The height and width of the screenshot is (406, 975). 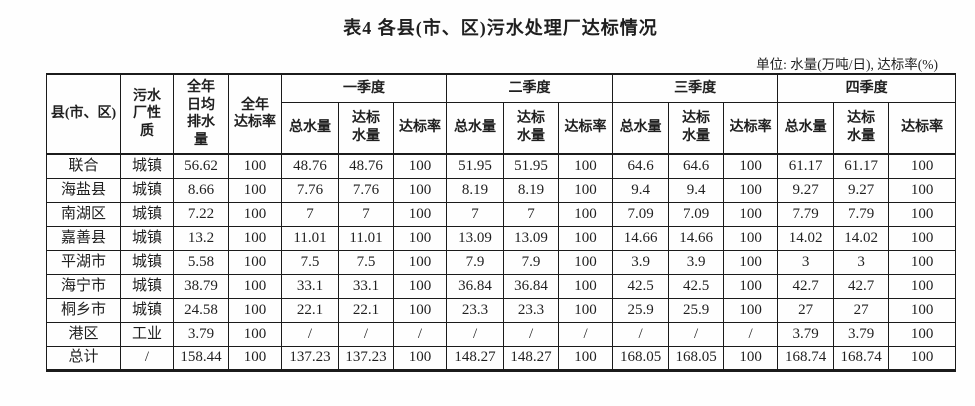 What do you see at coordinates (751, 128) in the screenshot?
I see `subcol-q3-compliance-rate: 达标率` at bounding box center [751, 128].